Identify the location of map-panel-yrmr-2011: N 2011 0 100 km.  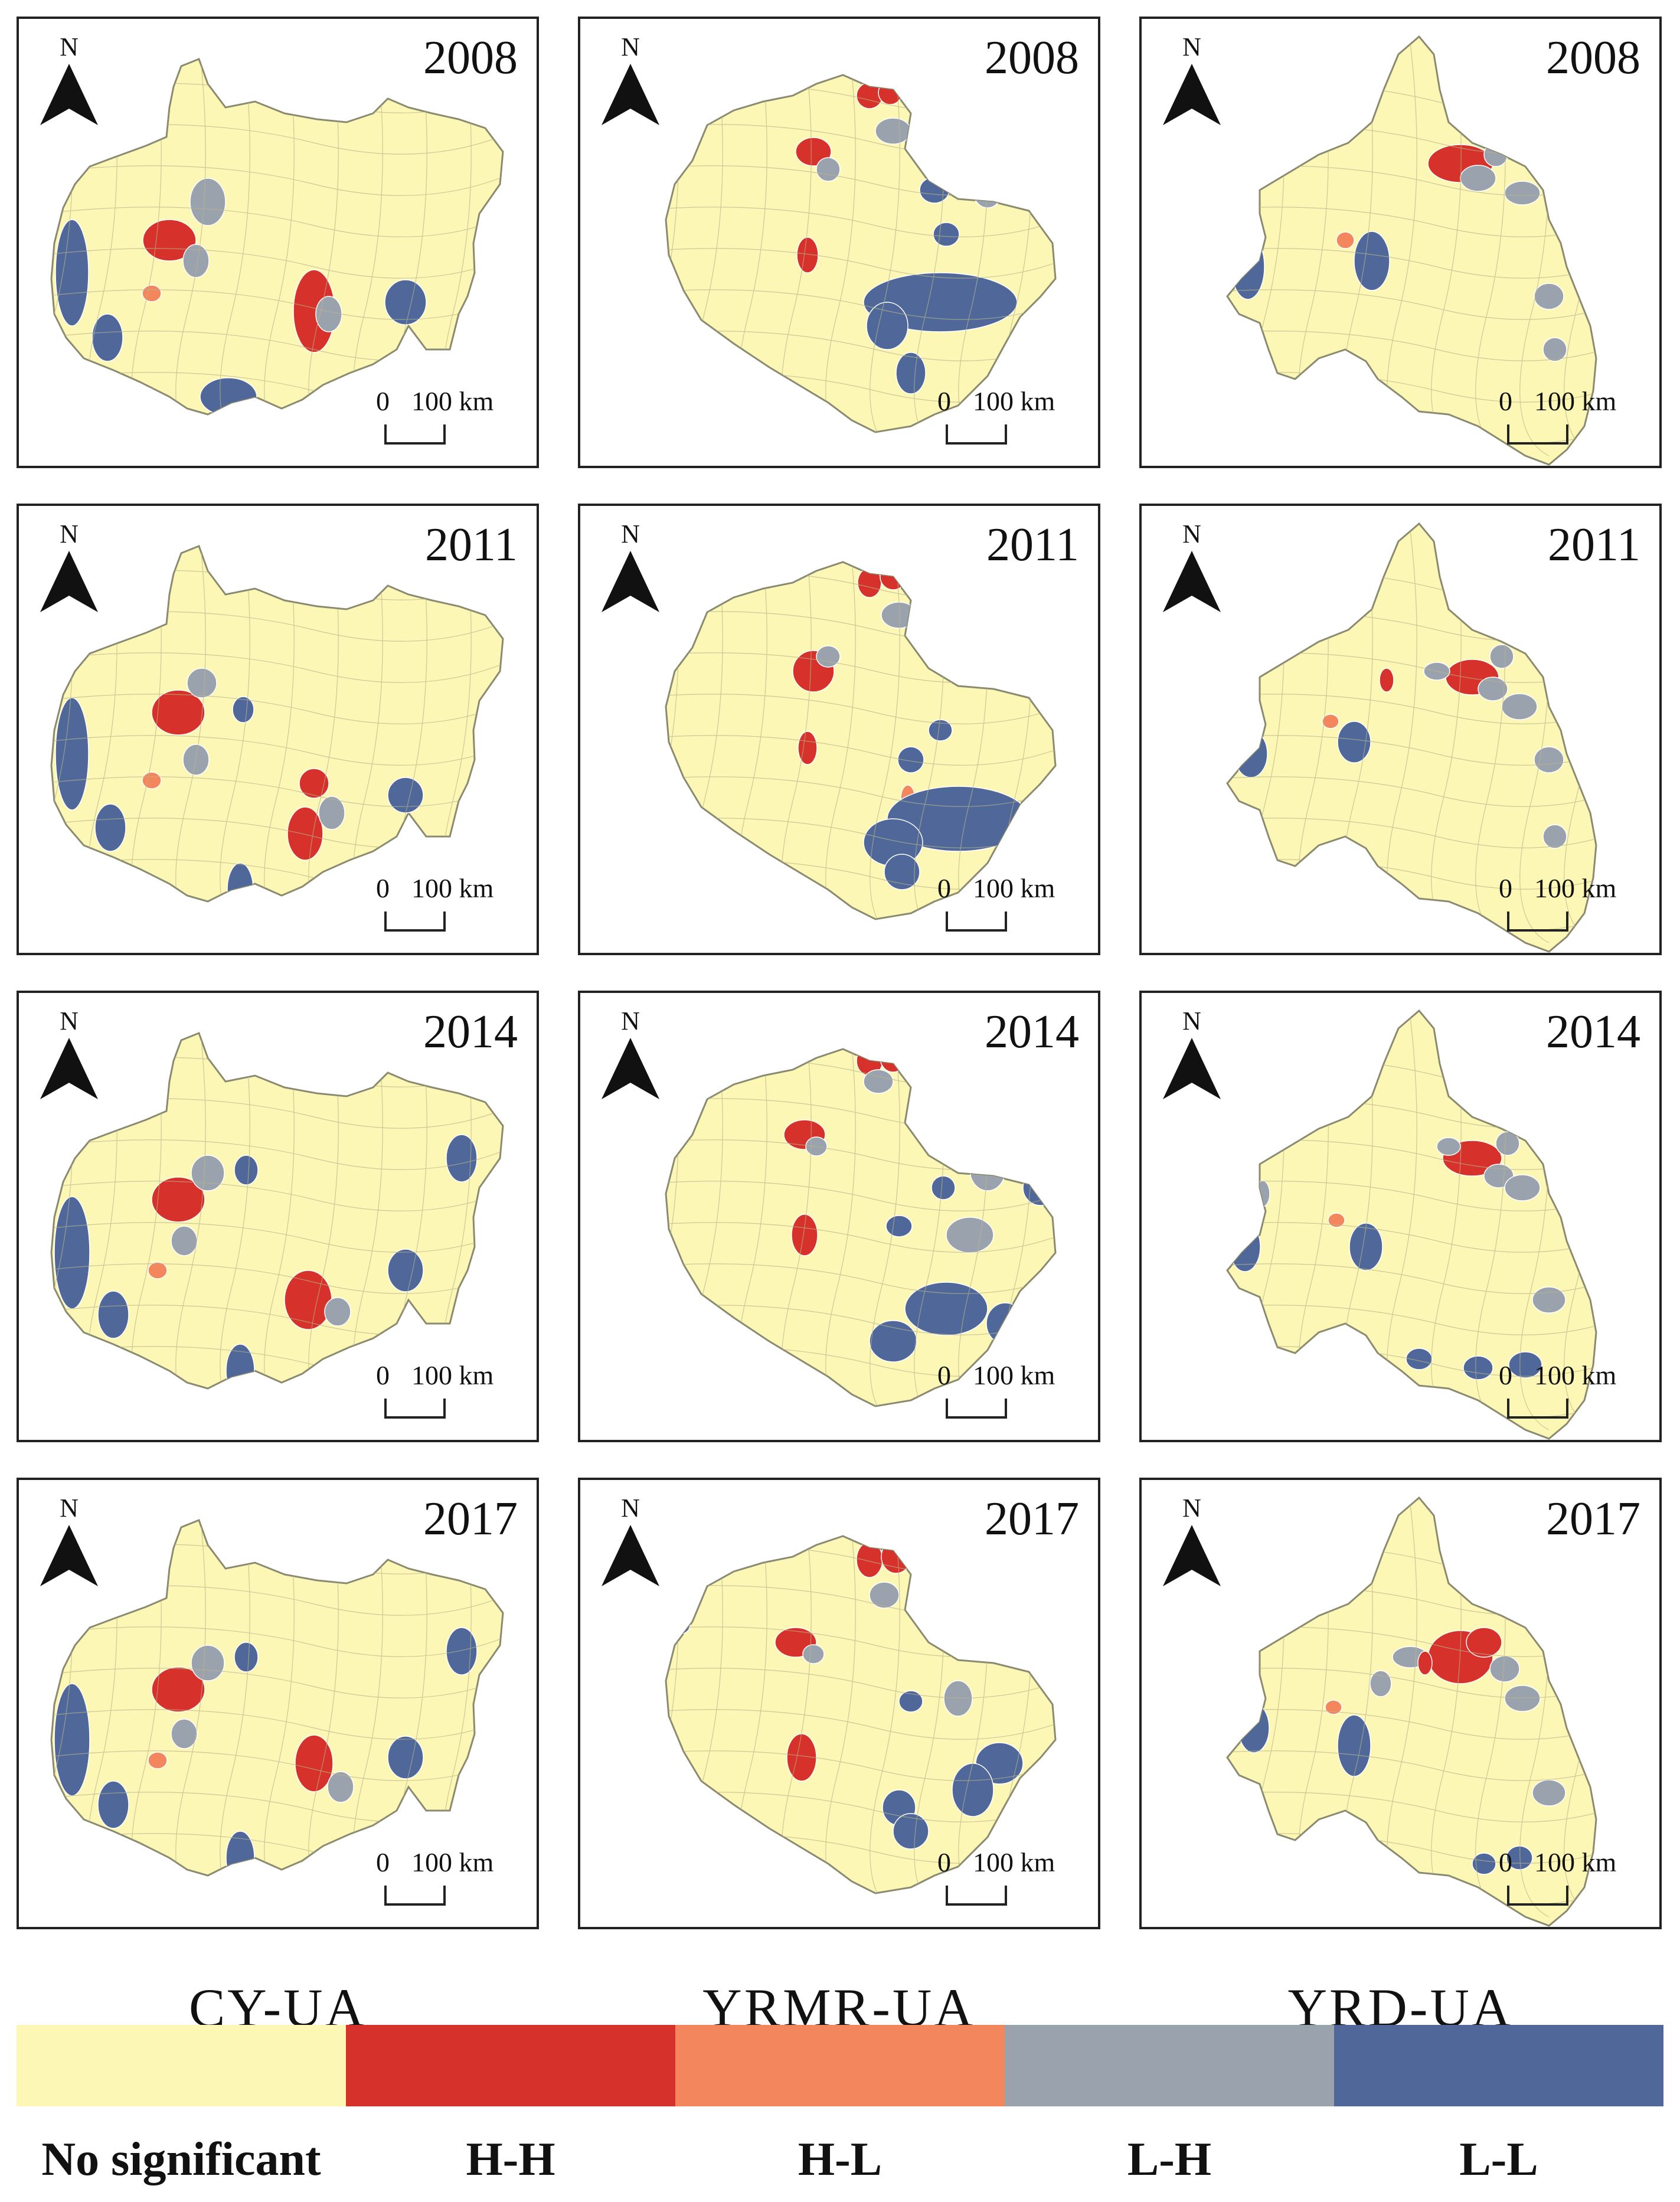
(839, 730).